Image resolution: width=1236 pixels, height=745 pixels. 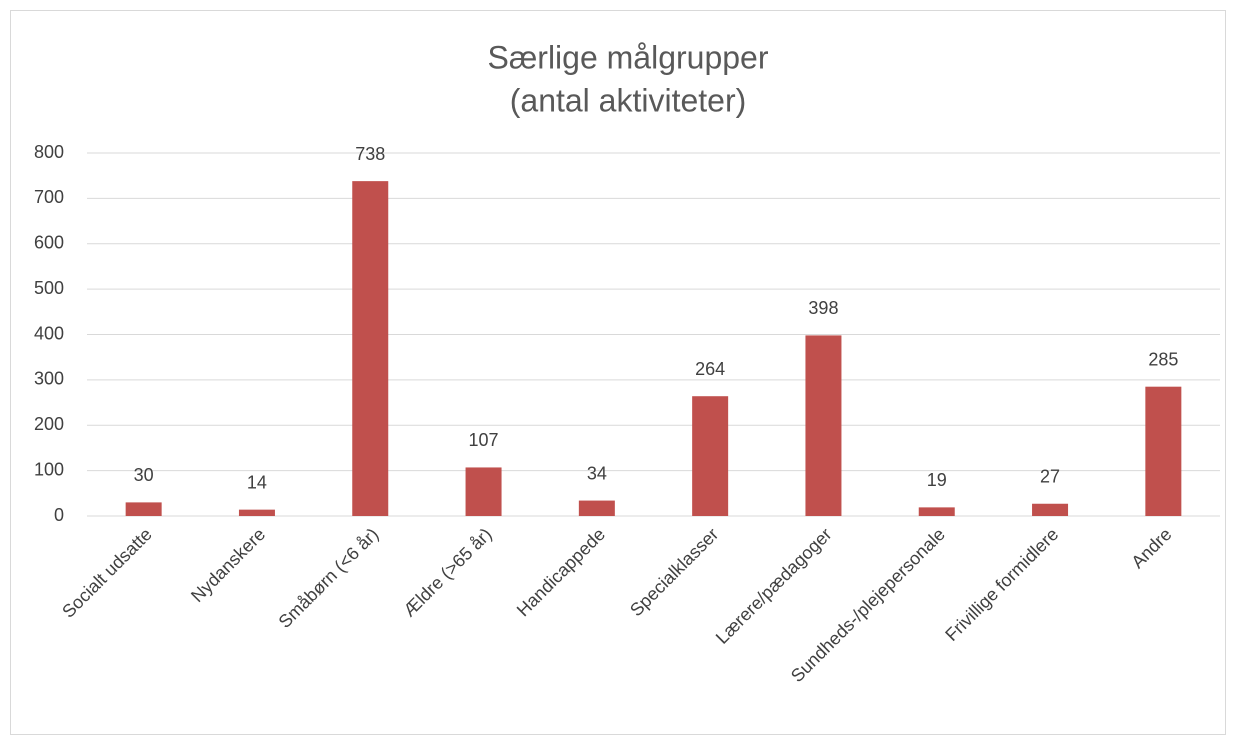 I want to click on y-tick-label: 500, so click(x=49, y=288).